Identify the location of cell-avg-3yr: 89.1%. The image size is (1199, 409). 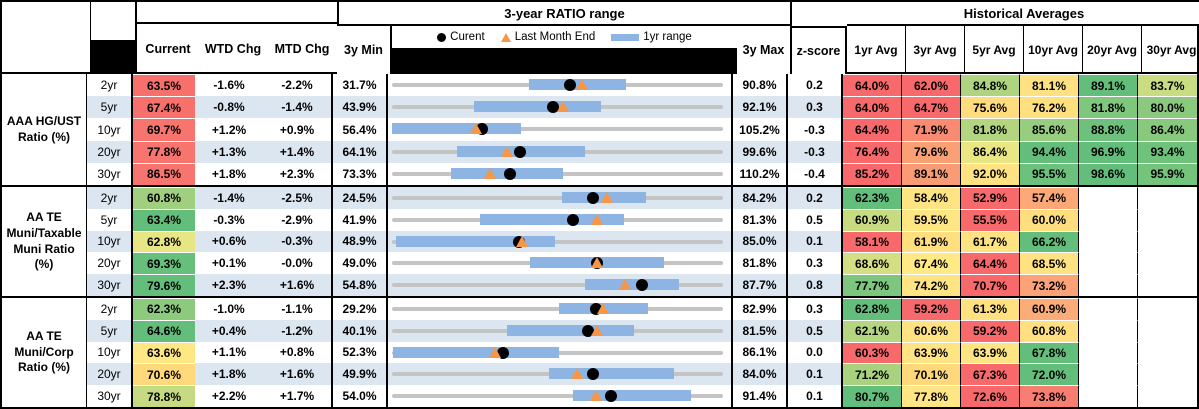
(931, 174).